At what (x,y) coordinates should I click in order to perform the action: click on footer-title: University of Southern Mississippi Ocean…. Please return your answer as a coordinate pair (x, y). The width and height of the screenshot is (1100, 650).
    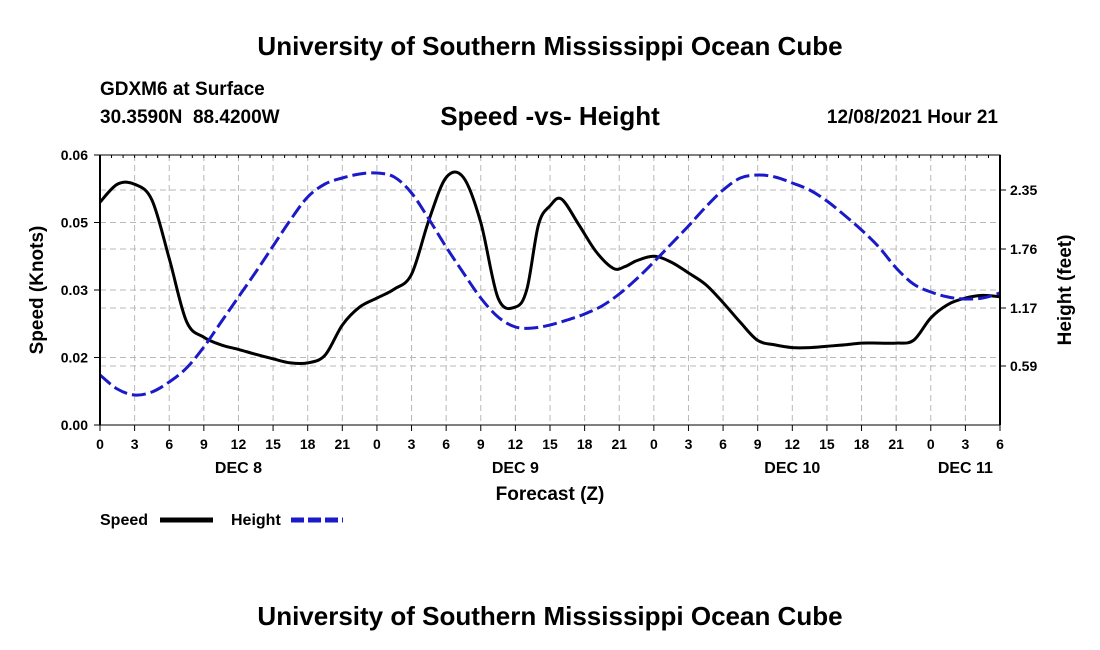
    Looking at the image, I should click on (549, 616).